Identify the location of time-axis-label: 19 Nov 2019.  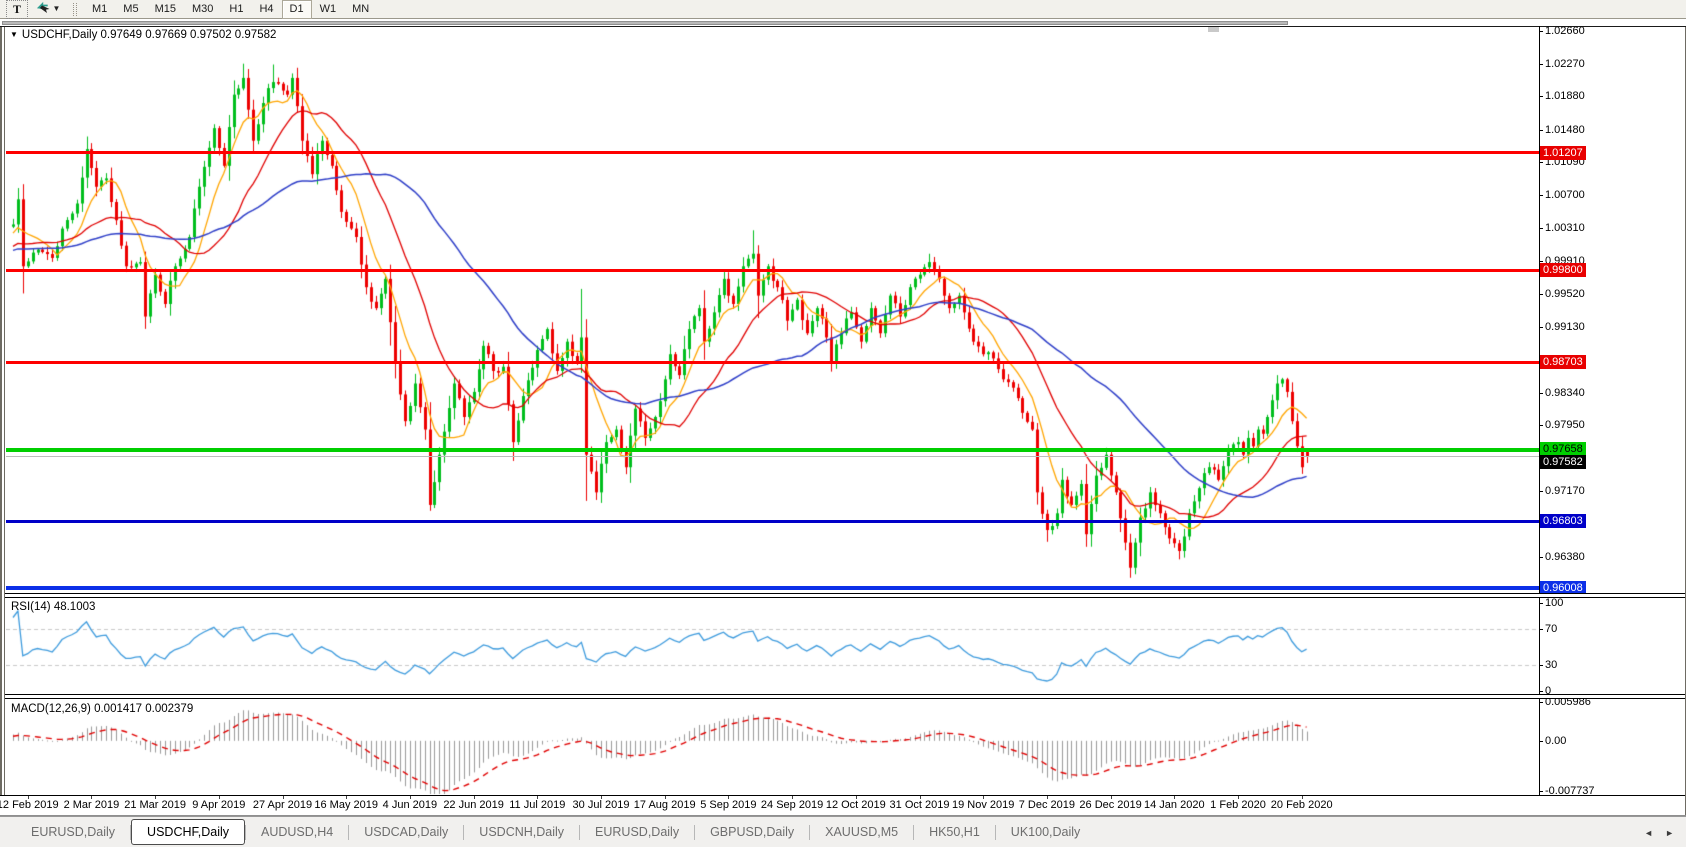
(983, 805).